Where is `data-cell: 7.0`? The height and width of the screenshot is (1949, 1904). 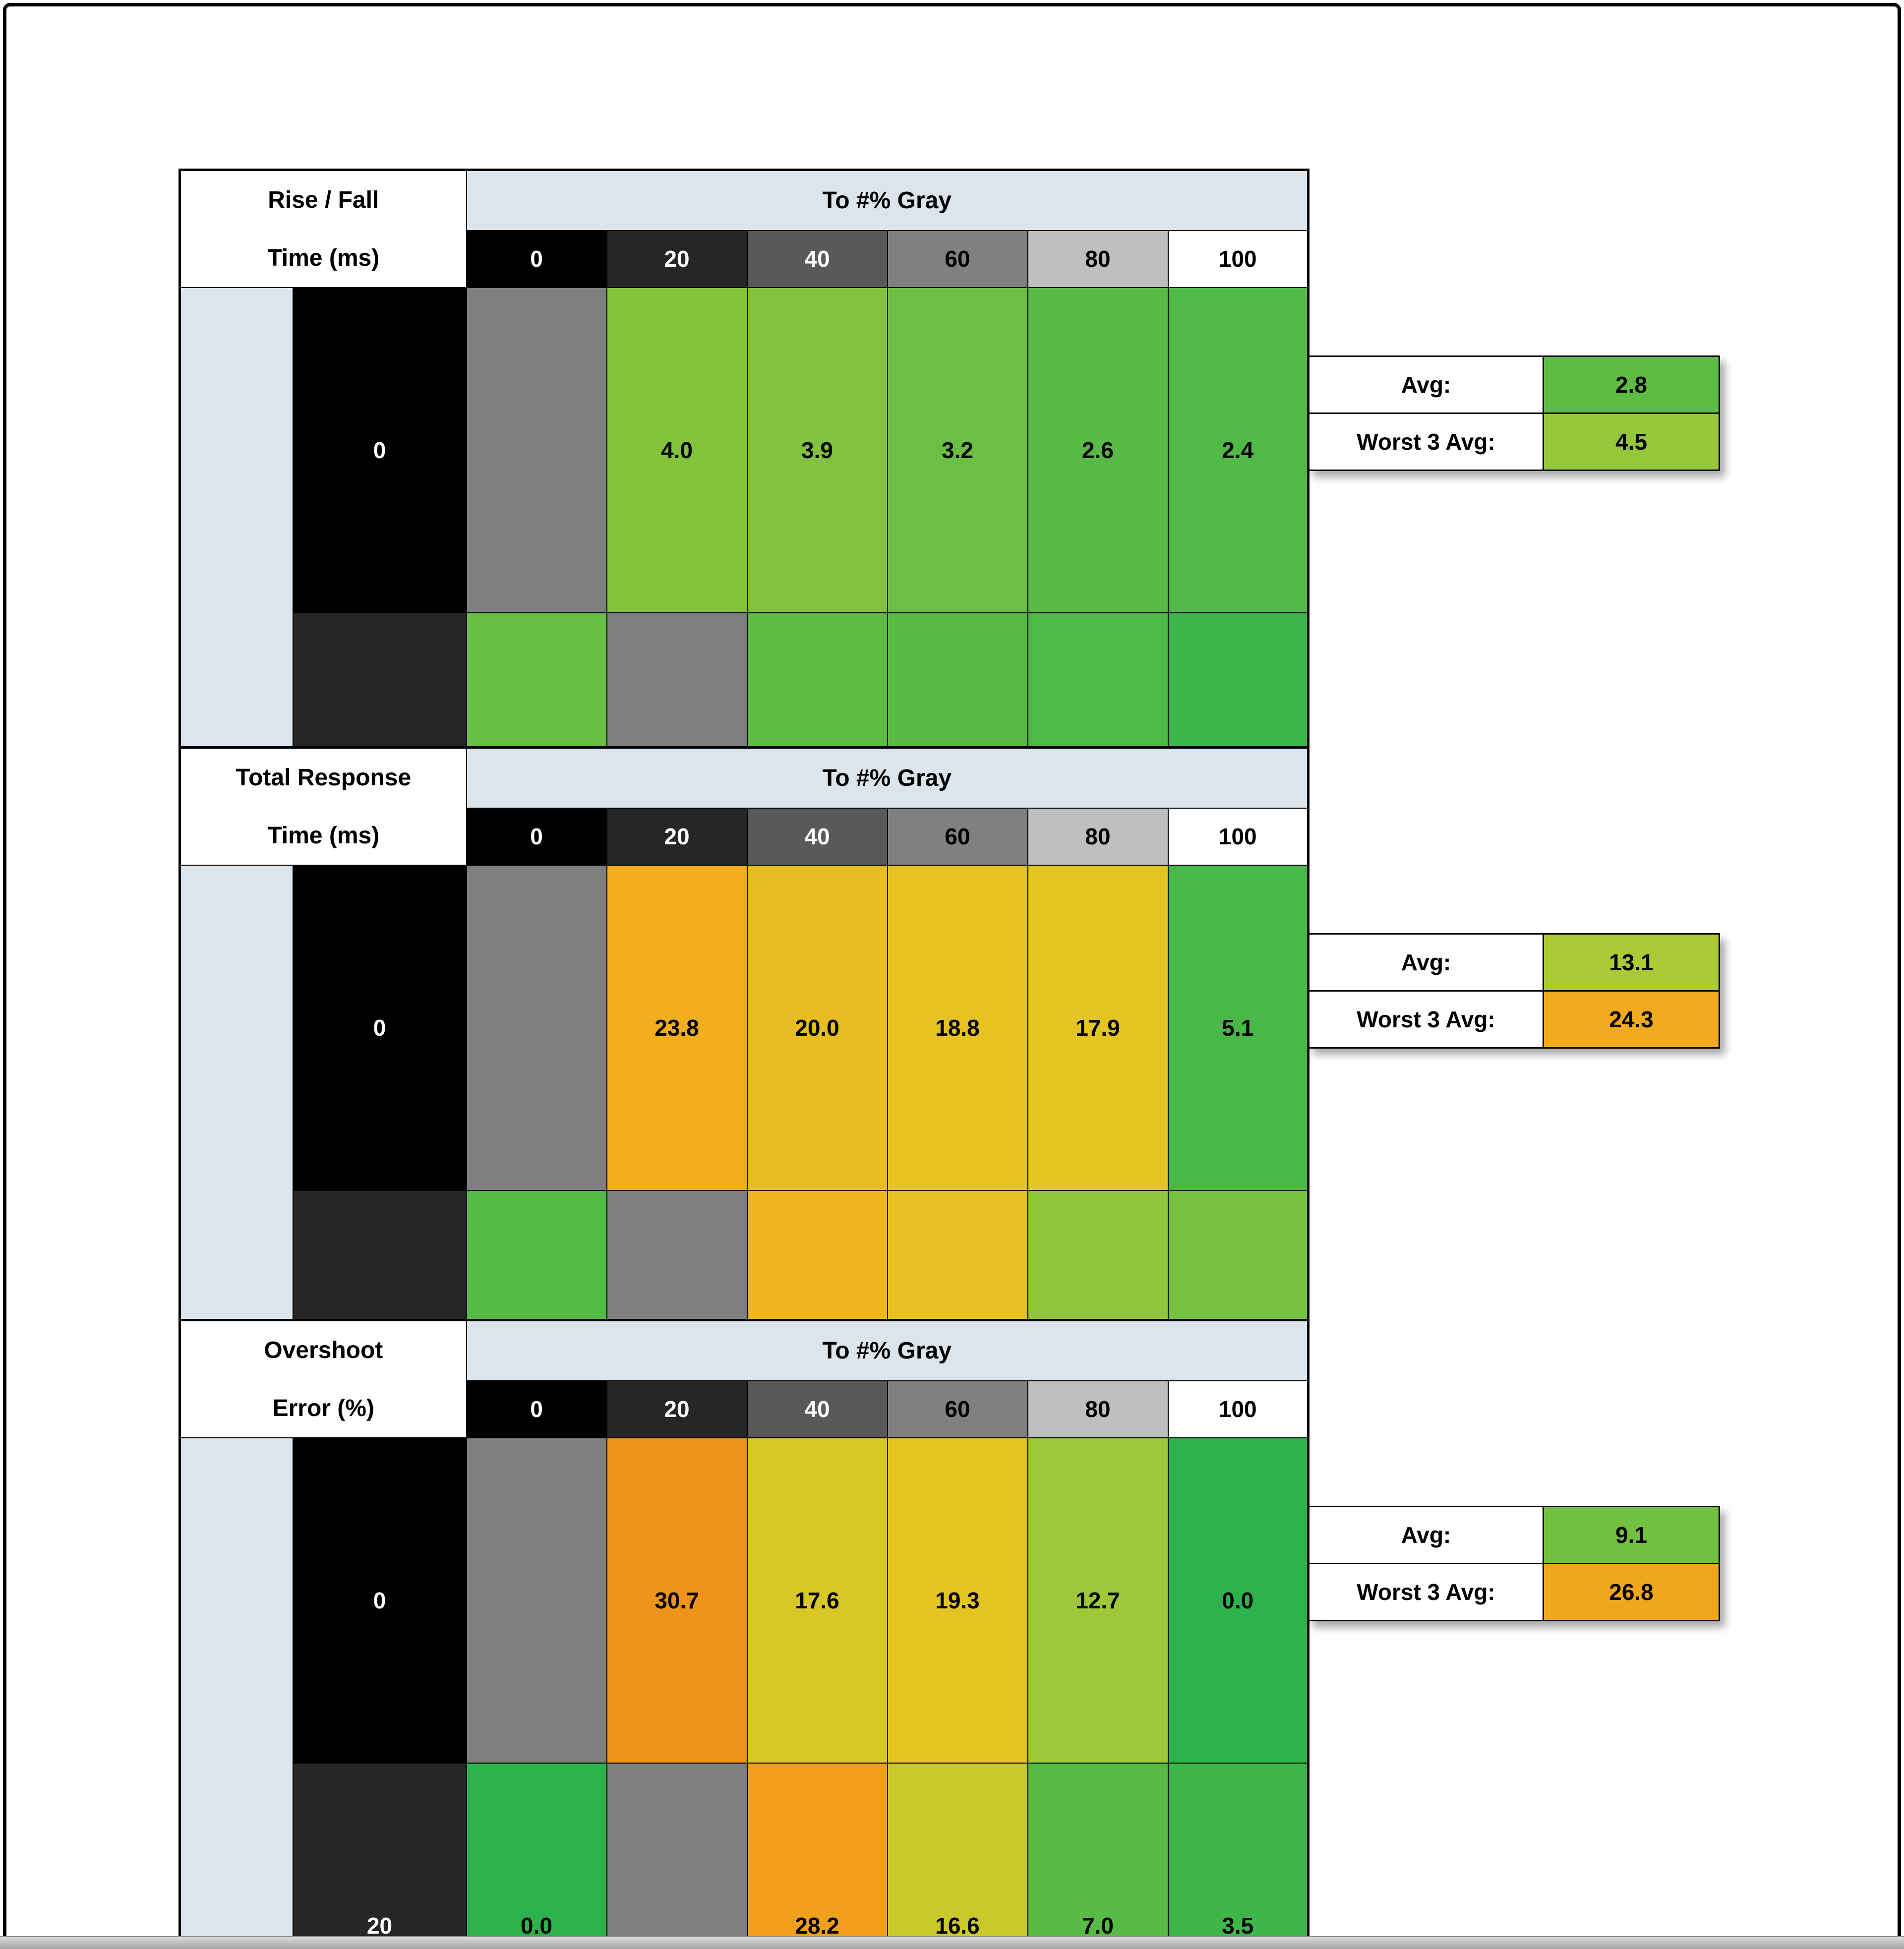 data-cell: 7.0 is located at coordinates (1098, 1855).